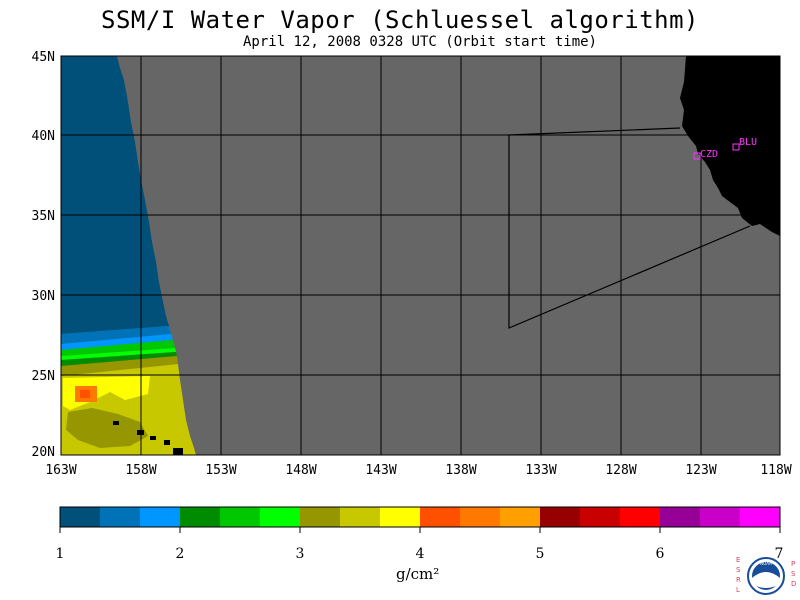 The width and height of the screenshot is (800, 600). I want to click on vapor-region-olive, so click(119, 366).